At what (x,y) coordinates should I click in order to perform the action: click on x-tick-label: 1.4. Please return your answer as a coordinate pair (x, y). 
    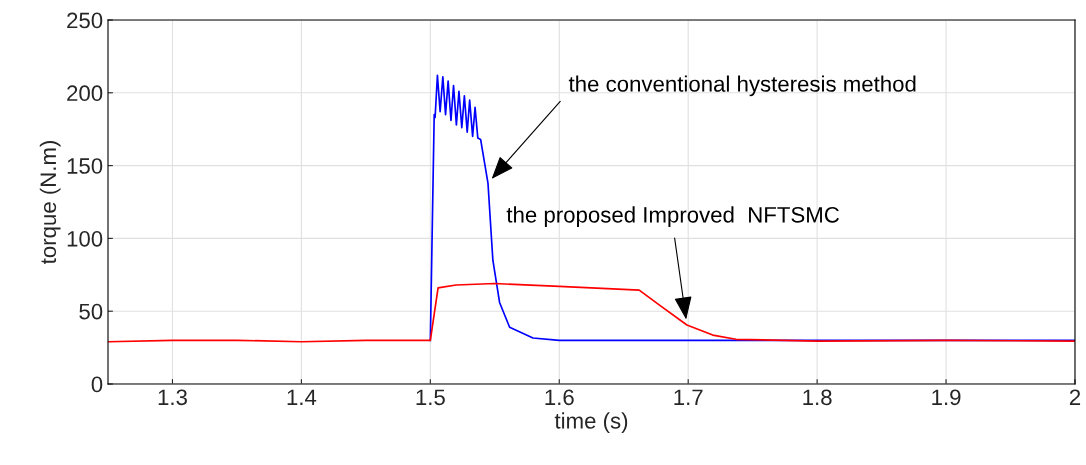
    Looking at the image, I should click on (302, 397).